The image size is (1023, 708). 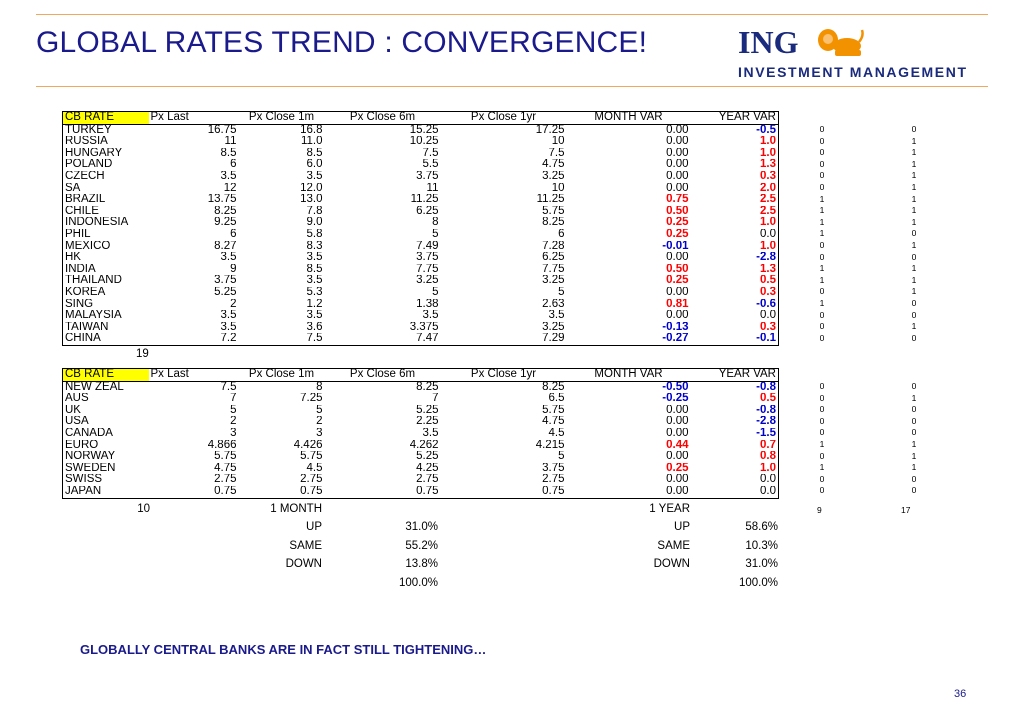 I want to click on month-var: -0.01, so click(x=675, y=246).